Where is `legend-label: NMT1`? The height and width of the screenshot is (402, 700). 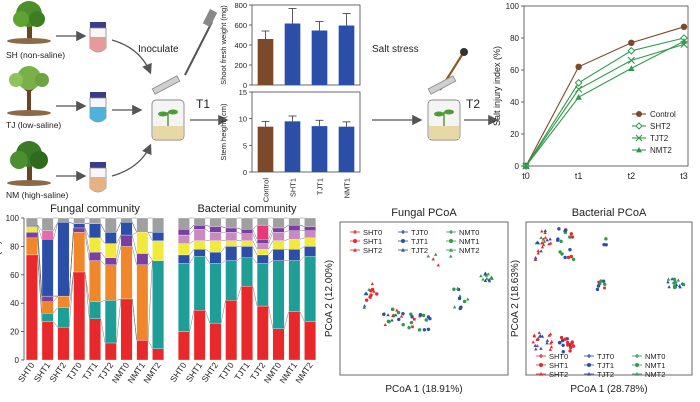
legend-label: NMT1 is located at coordinates (469, 241).